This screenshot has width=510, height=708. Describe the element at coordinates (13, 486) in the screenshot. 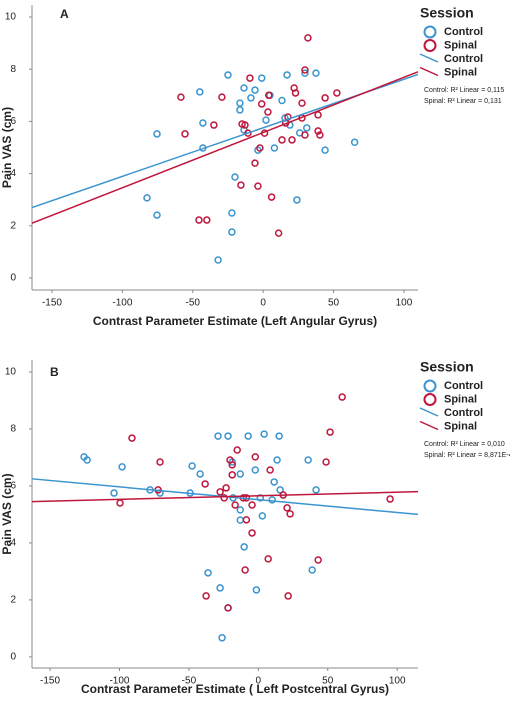

I see `y-tick-label: 6` at that location.